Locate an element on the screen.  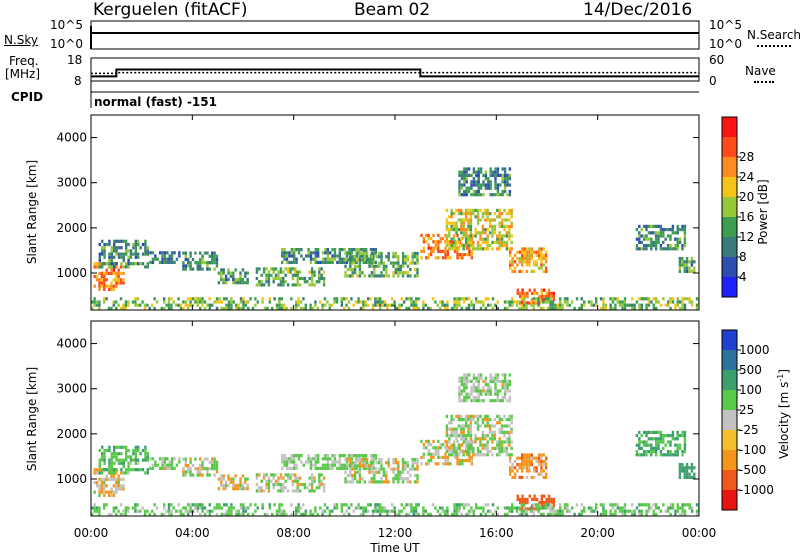
velocity-cbar-tick-label-5: -100 is located at coordinates (752, 450).